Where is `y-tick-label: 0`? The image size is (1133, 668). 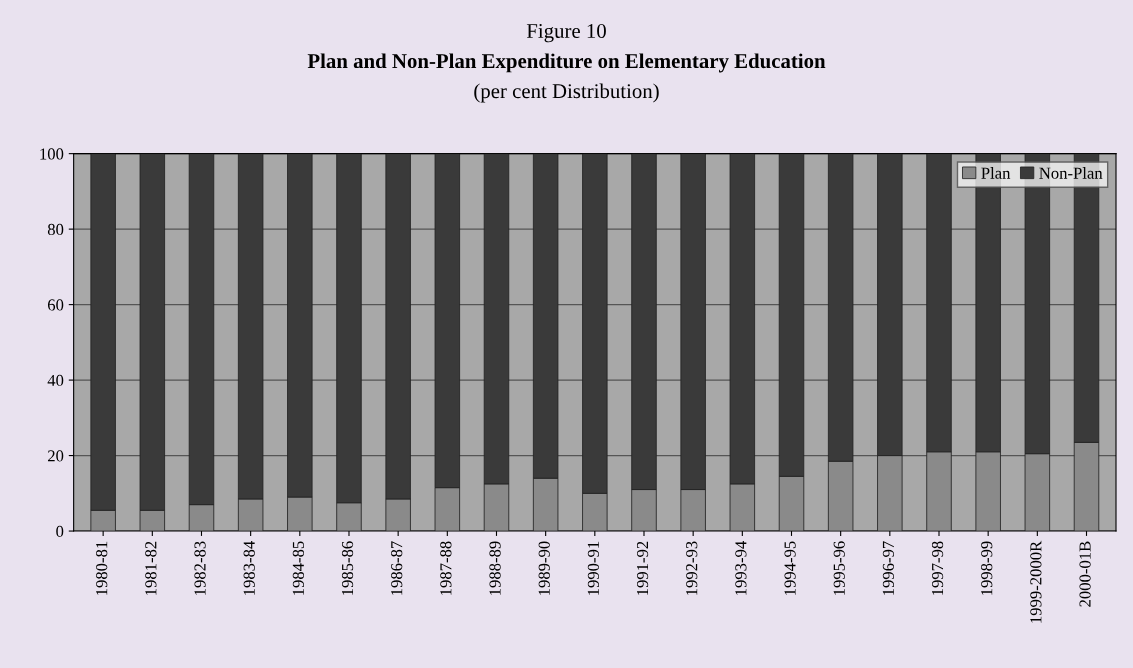 y-tick-label: 0 is located at coordinates (60, 531).